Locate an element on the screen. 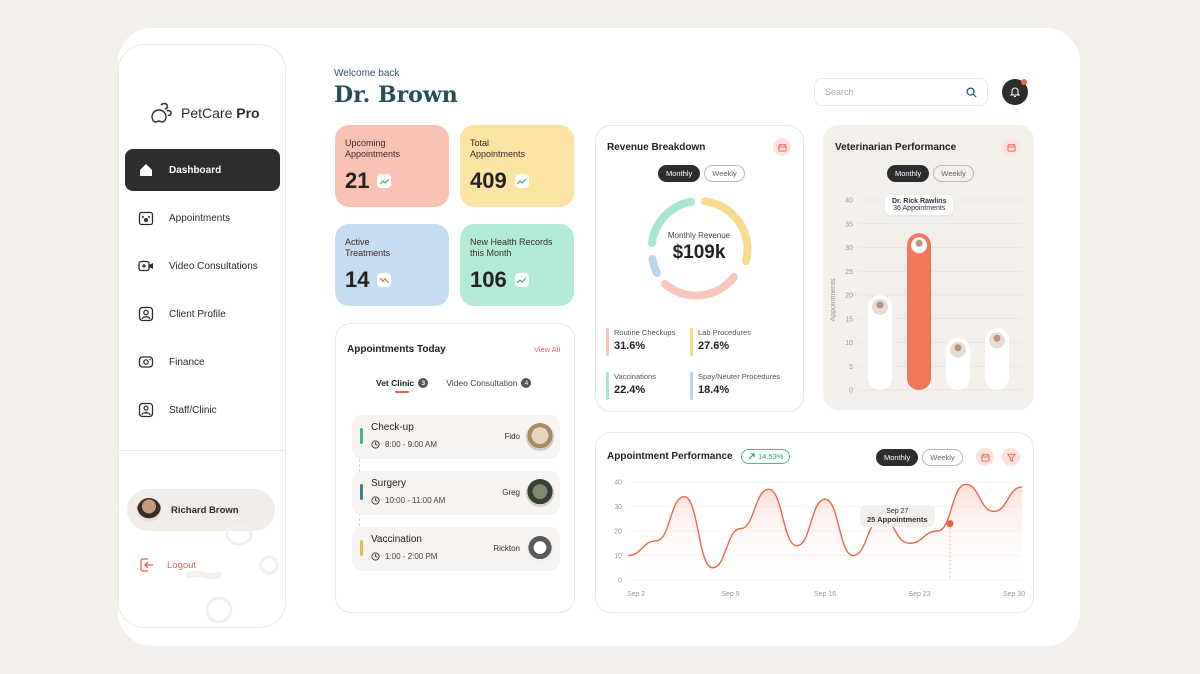 This screenshot has width=1200, height=674. highlight-point is located at coordinates (950, 524).